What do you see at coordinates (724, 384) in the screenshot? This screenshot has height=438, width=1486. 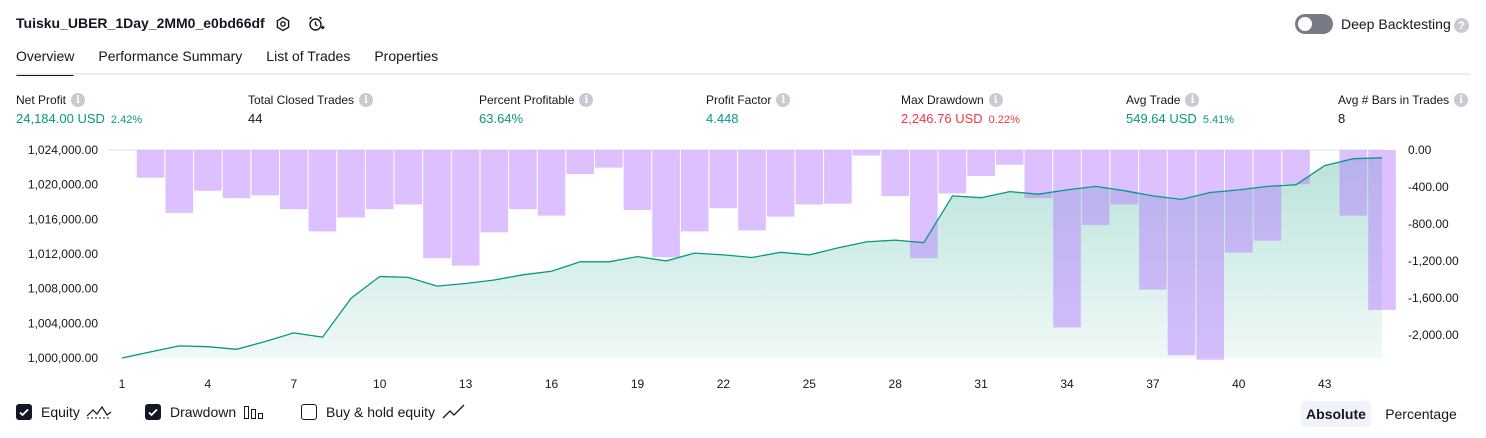 I see `x-tick-label: 22` at bounding box center [724, 384].